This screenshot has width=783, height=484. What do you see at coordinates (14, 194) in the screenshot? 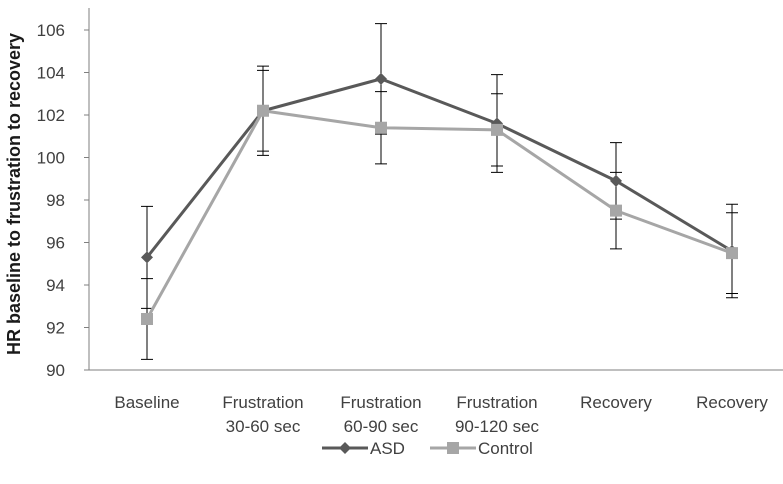
I see `y-axis-title: HR baseline to frustration to recovery` at bounding box center [14, 194].